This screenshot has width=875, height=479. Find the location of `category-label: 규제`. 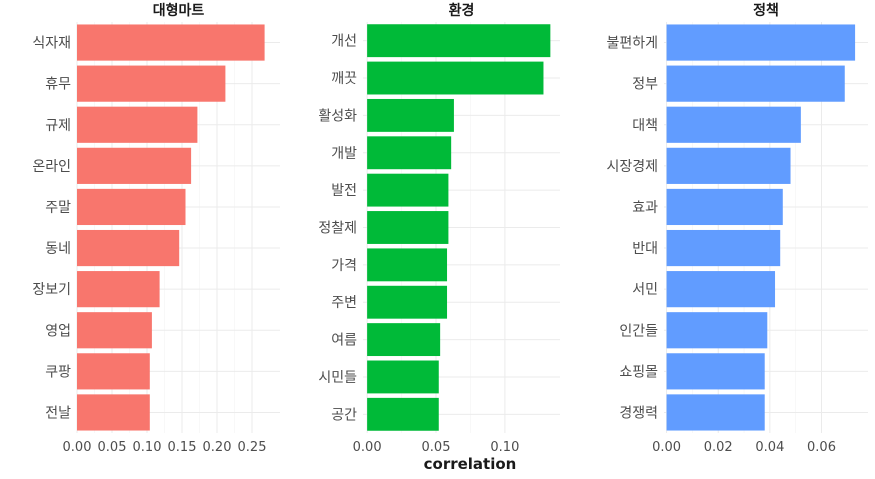

category-label: 규제 is located at coordinates (58, 126).